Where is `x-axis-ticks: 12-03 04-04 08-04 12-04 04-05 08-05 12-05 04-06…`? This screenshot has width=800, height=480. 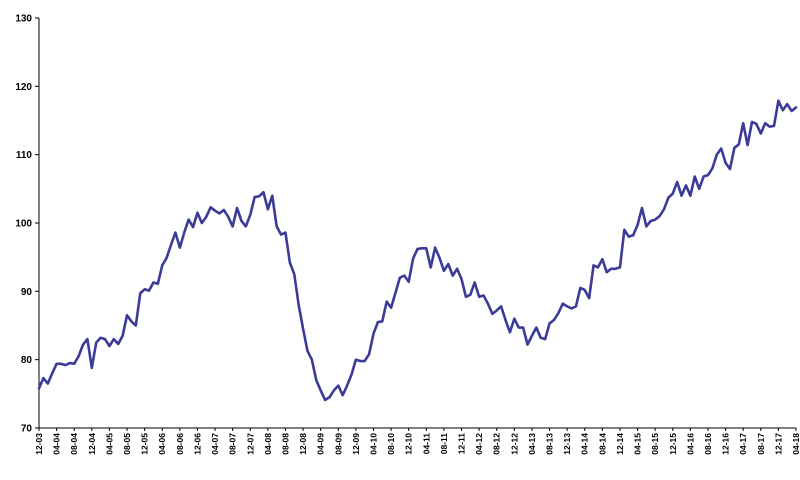
x-axis-ticks: 12-03 04-04 08-04 12-04 04-05 08-05 12-05 04-06… is located at coordinates (417, 441).